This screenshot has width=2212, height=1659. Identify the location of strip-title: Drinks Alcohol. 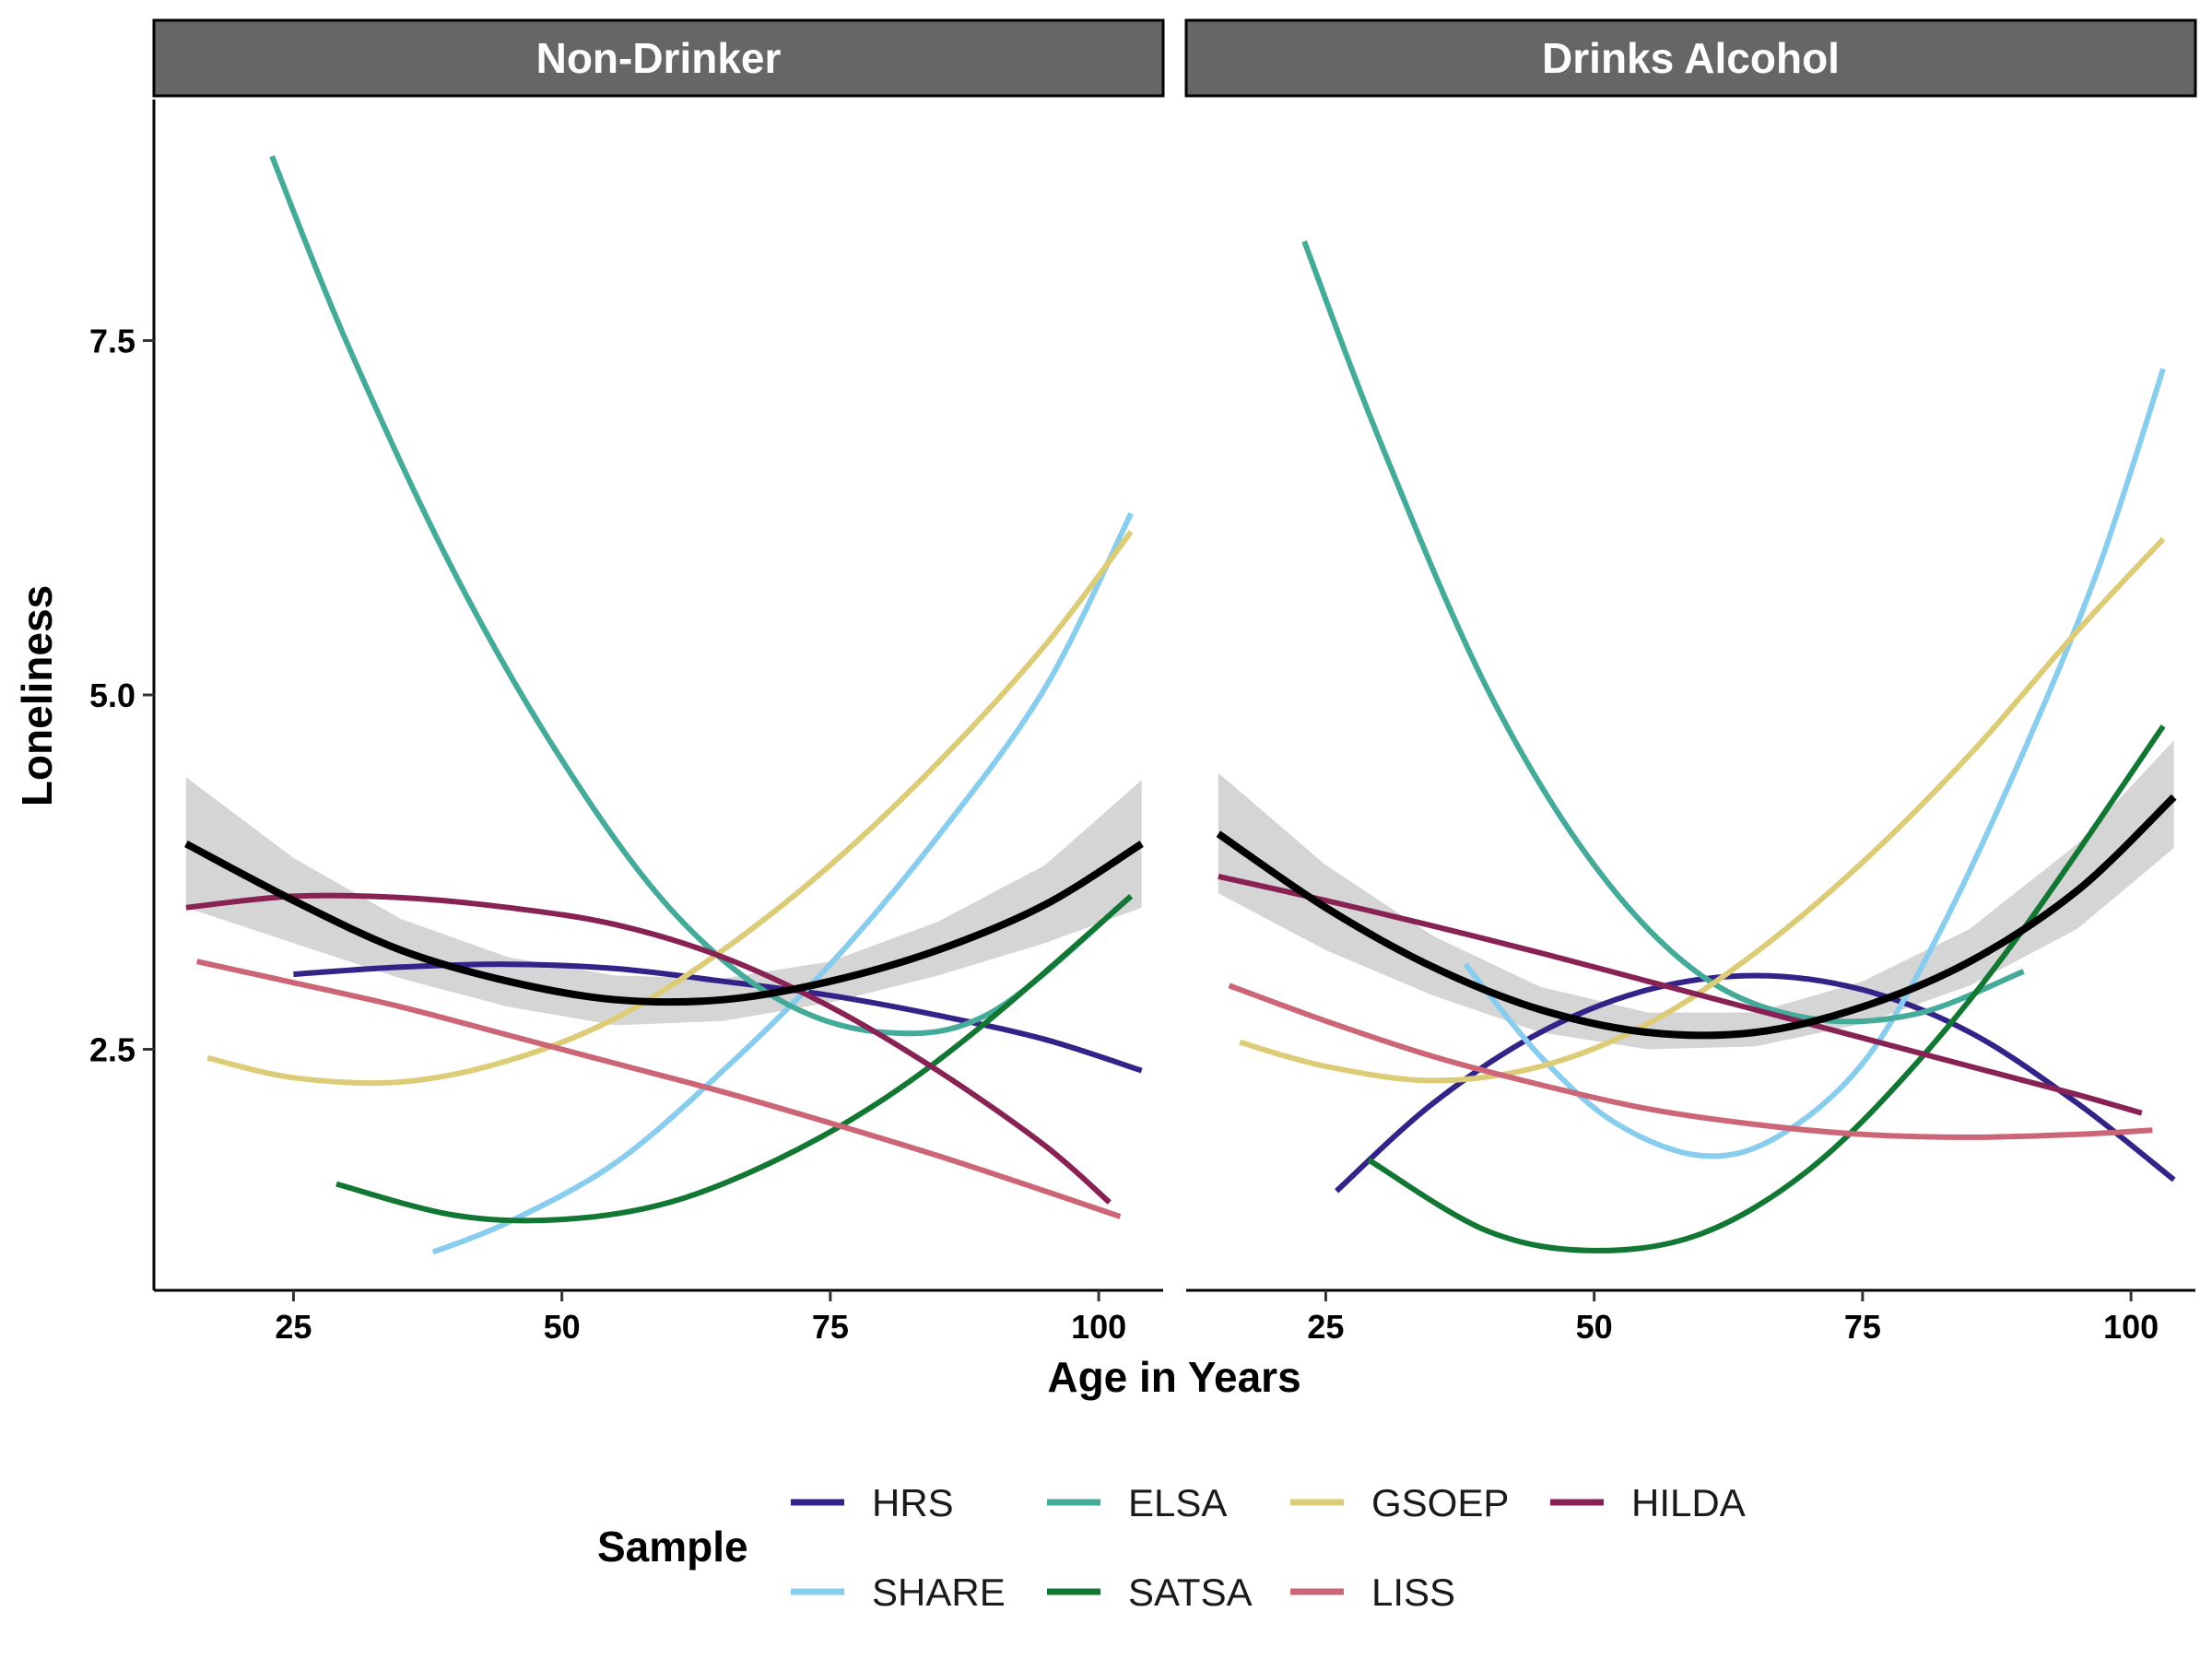
(1691, 58).